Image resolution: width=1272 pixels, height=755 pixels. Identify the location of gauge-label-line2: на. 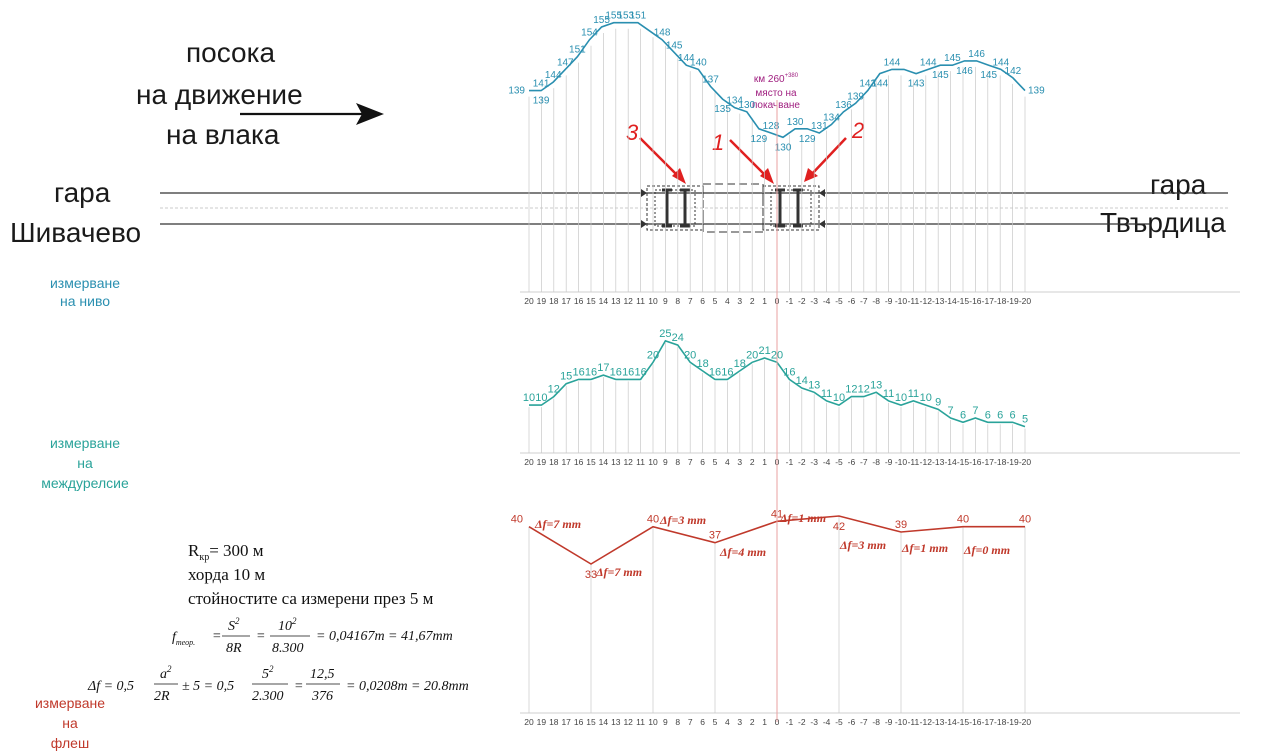
(85, 463).